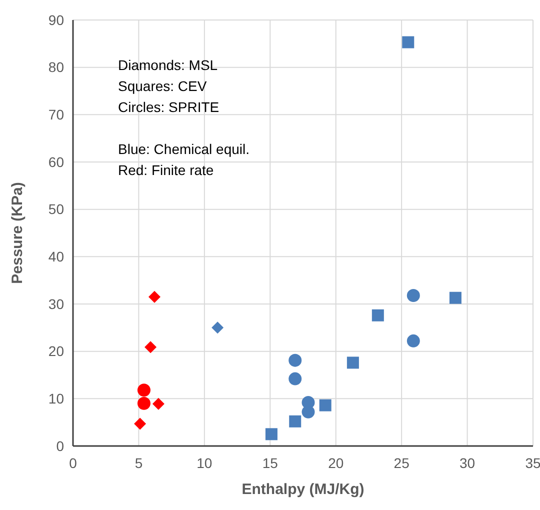  What do you see at coordinates (467, 463) in the screenshot?
I see `x-tick-label: 30` at bounding box center [467, 463].